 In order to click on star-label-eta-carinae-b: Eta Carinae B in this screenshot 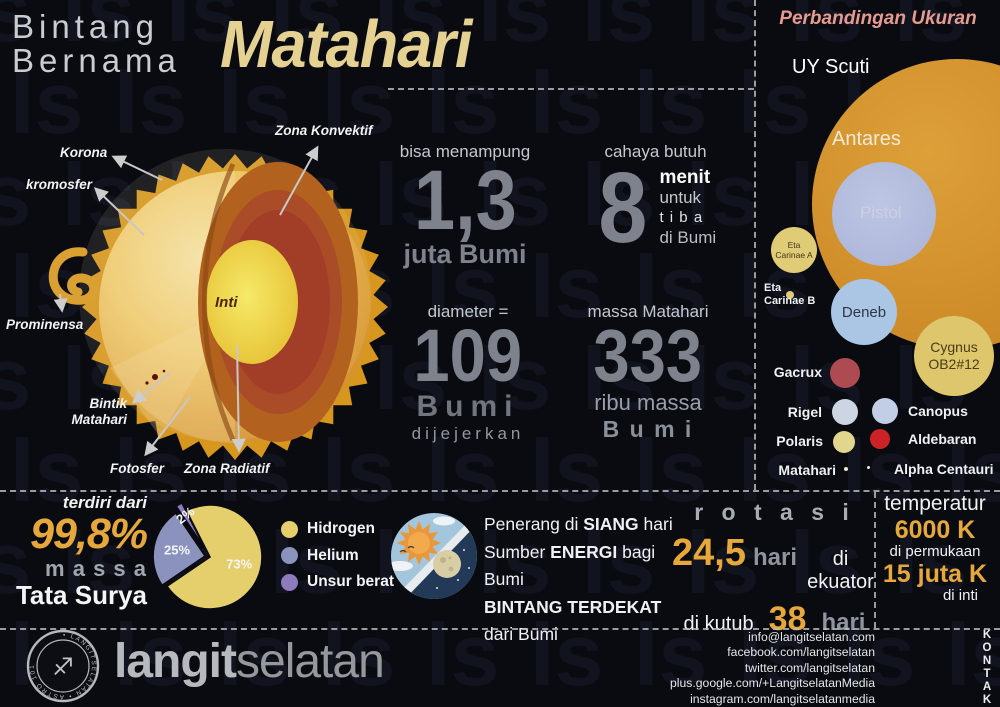, I will do `click(790, 294)`.